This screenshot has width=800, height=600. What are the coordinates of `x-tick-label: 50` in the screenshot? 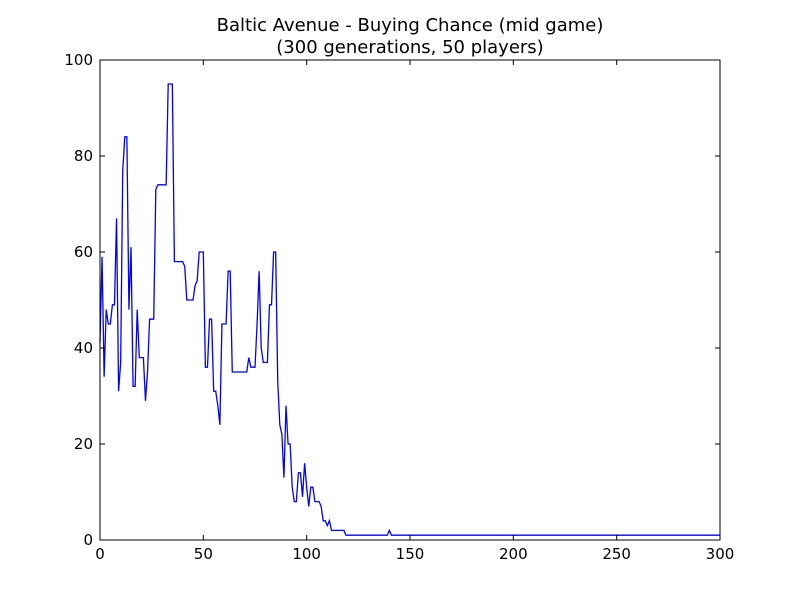 It's located at (203, 554).